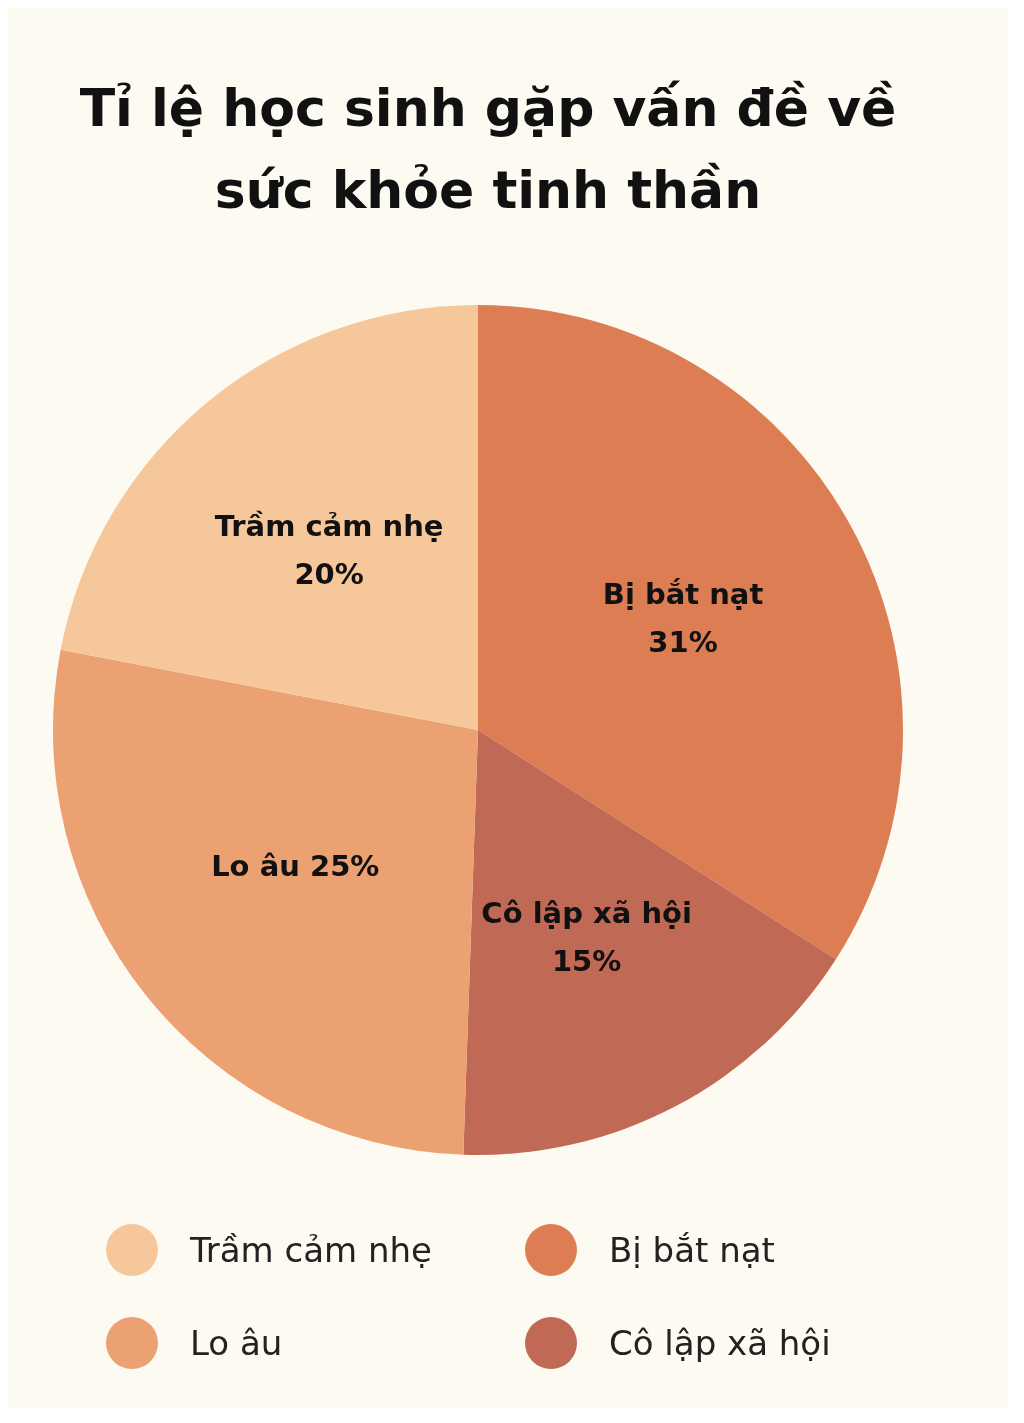 This screenshot has height=1423, width=1024. What do you see at coordinates (310, 1250) in the screenshot?
I see `legend-label: Trầm cảm nhẹ` at bounding box center [310, 1250].